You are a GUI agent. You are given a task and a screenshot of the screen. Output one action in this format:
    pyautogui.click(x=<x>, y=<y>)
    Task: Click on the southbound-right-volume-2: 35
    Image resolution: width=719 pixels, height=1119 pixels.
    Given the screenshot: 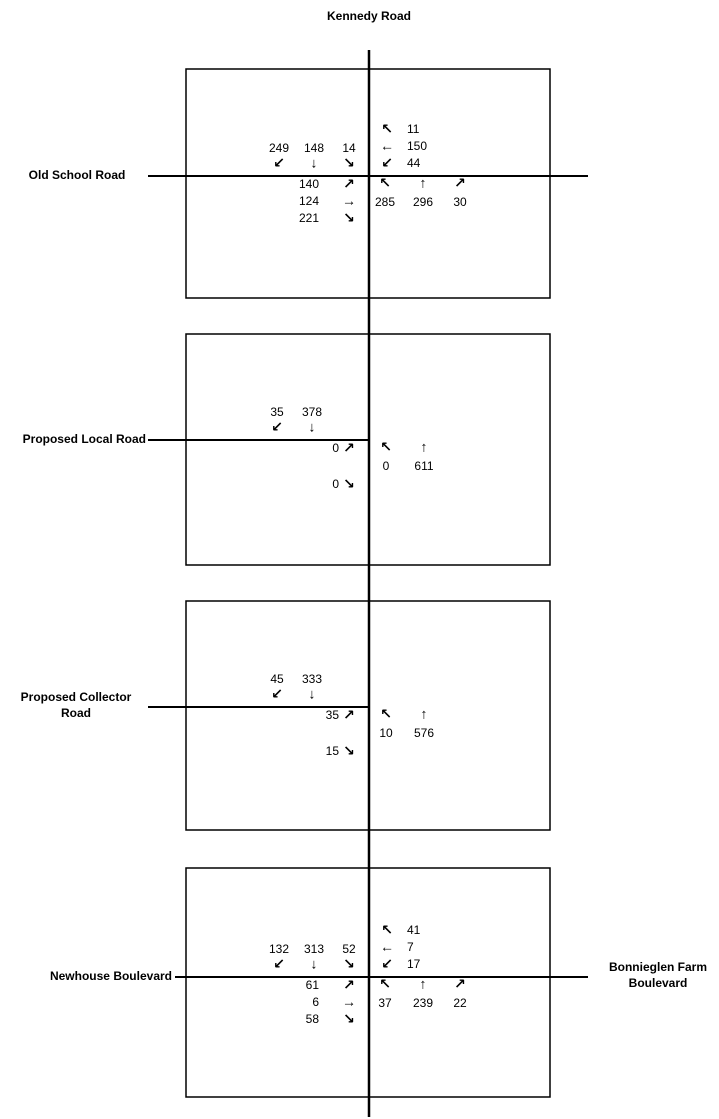 What is the action you would take?
    pyautogui.click(x=277, y=412)
    